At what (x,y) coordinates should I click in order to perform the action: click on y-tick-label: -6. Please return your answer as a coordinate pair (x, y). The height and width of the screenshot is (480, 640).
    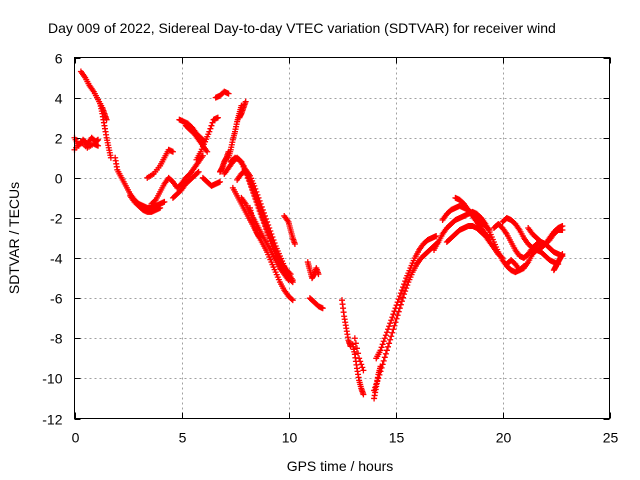
    Looking at the image, I should click on (56, 299).